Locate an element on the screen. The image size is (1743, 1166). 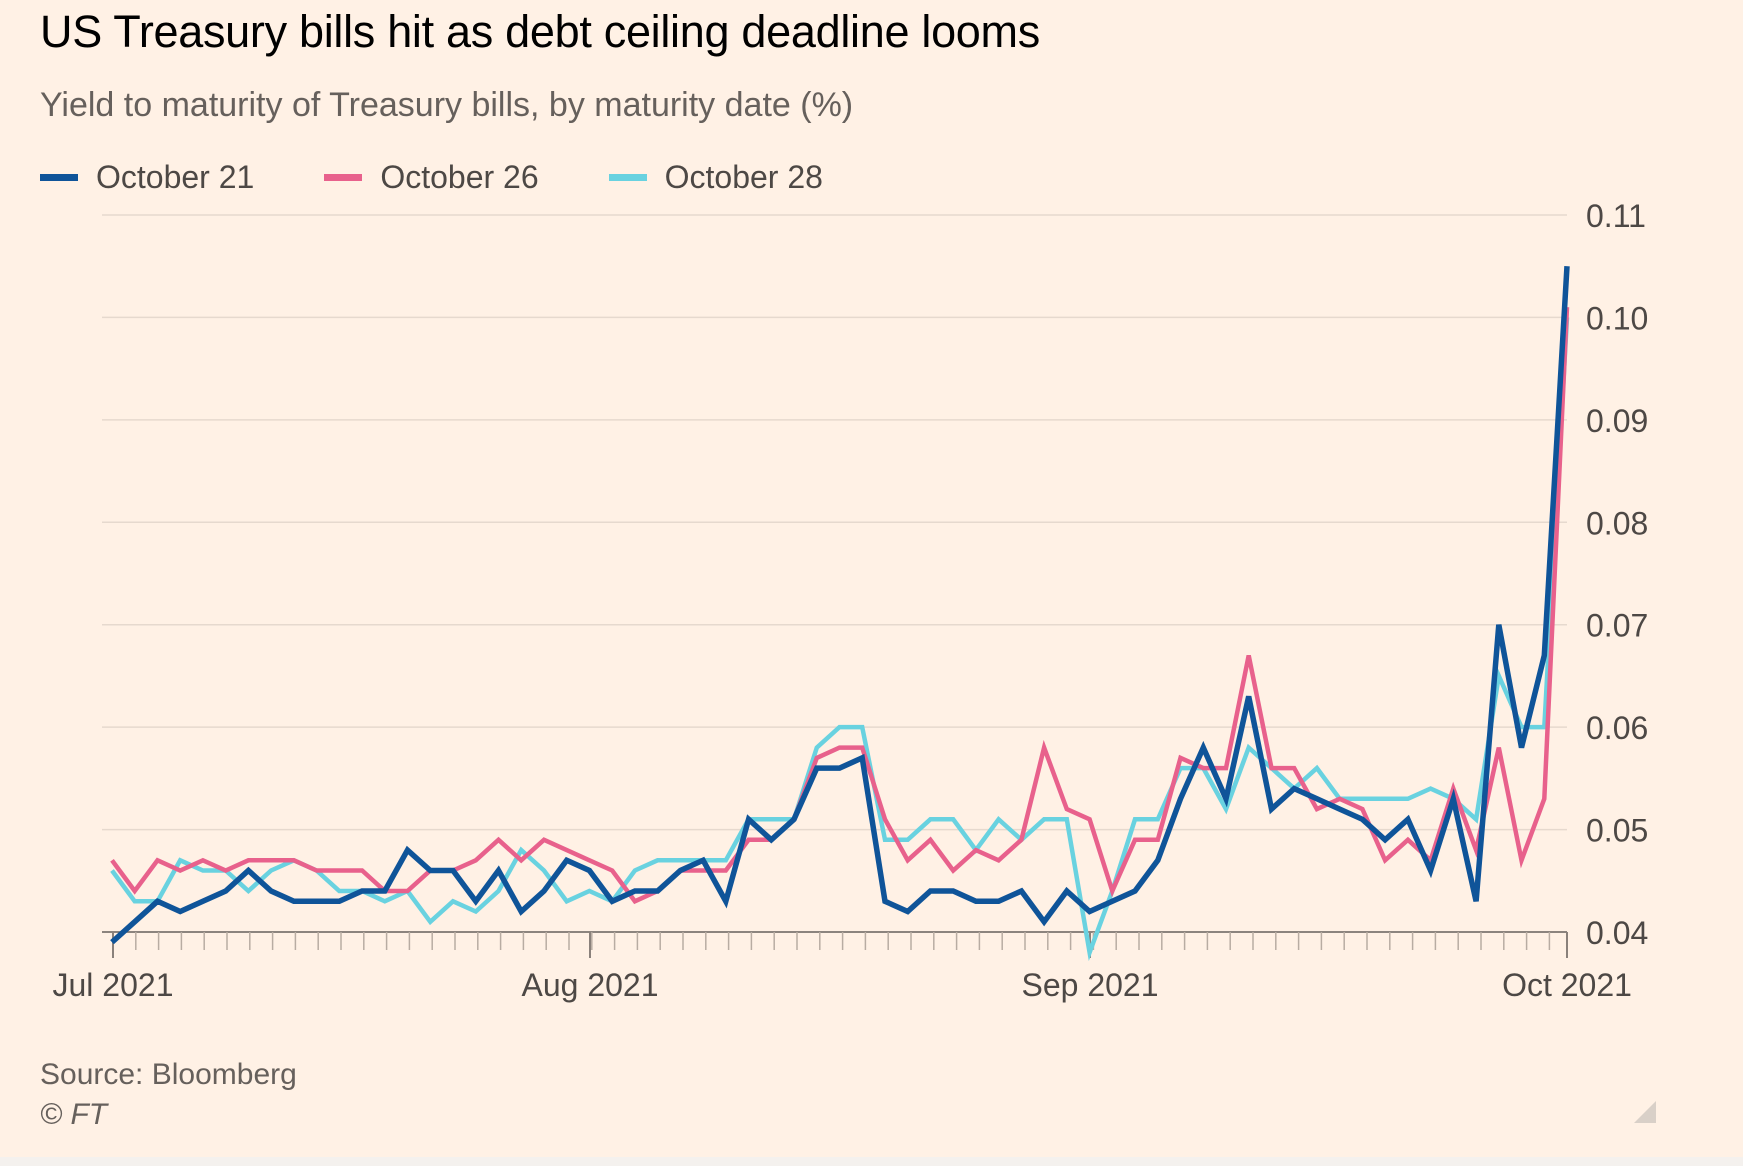
x-tick-label: Jul 2021 is located at coordinates (113, 985).